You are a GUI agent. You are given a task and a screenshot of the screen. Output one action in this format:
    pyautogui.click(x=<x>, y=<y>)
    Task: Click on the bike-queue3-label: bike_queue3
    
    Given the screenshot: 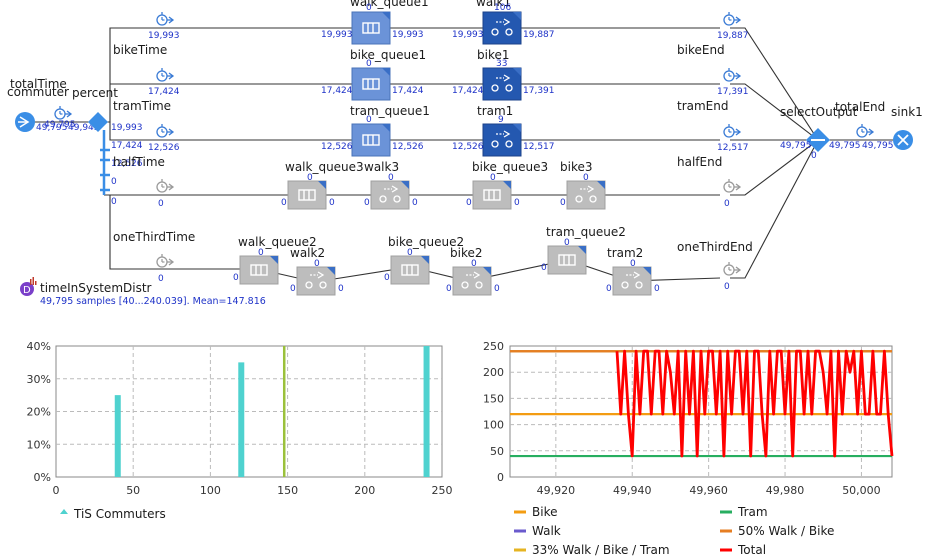 What is the action you would take?
    pyautogui.click(x=510, y=167)
    